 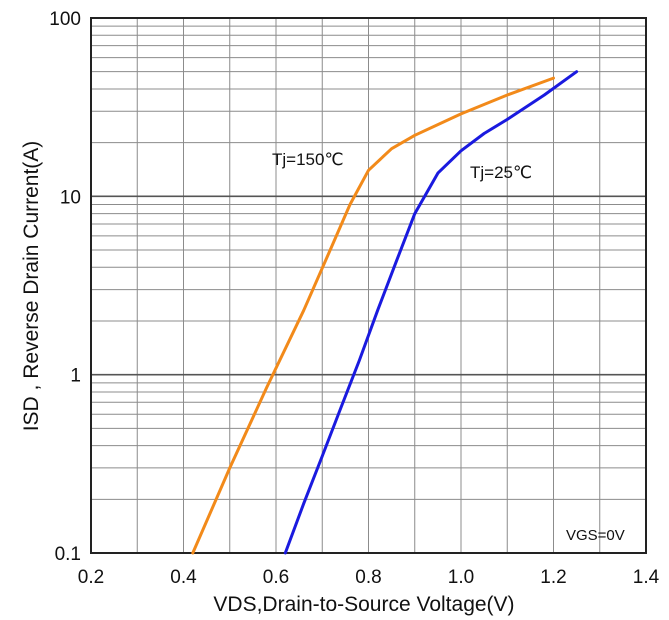 What do you see at coordinates (501, 172) in the screenshot?
I see `curve-label-tj25: Tj=25℃` at bounding box center [501, 172].